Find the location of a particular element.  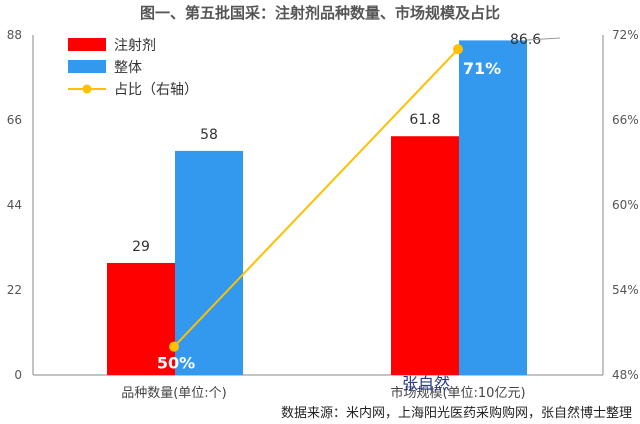

left-tick-label: 66 is located at coordinates (14, 120).